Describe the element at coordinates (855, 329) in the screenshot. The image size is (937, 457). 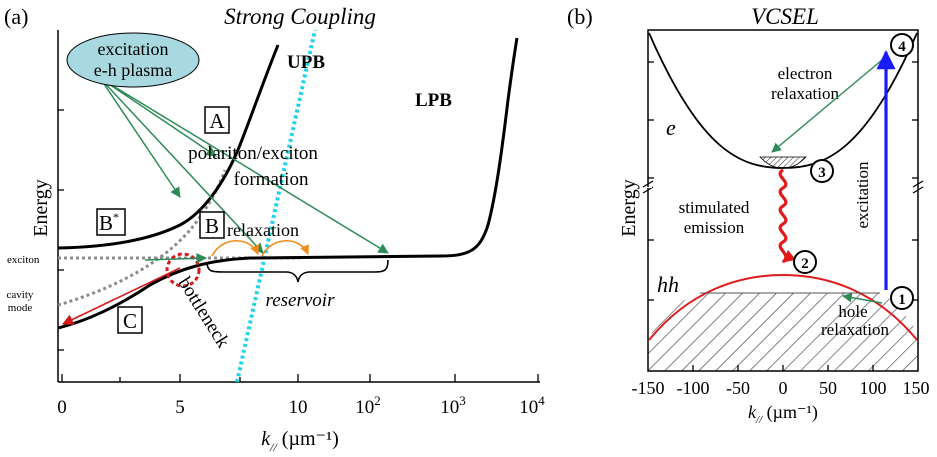
I see `hole-relax-line2: relaxation` at that location.